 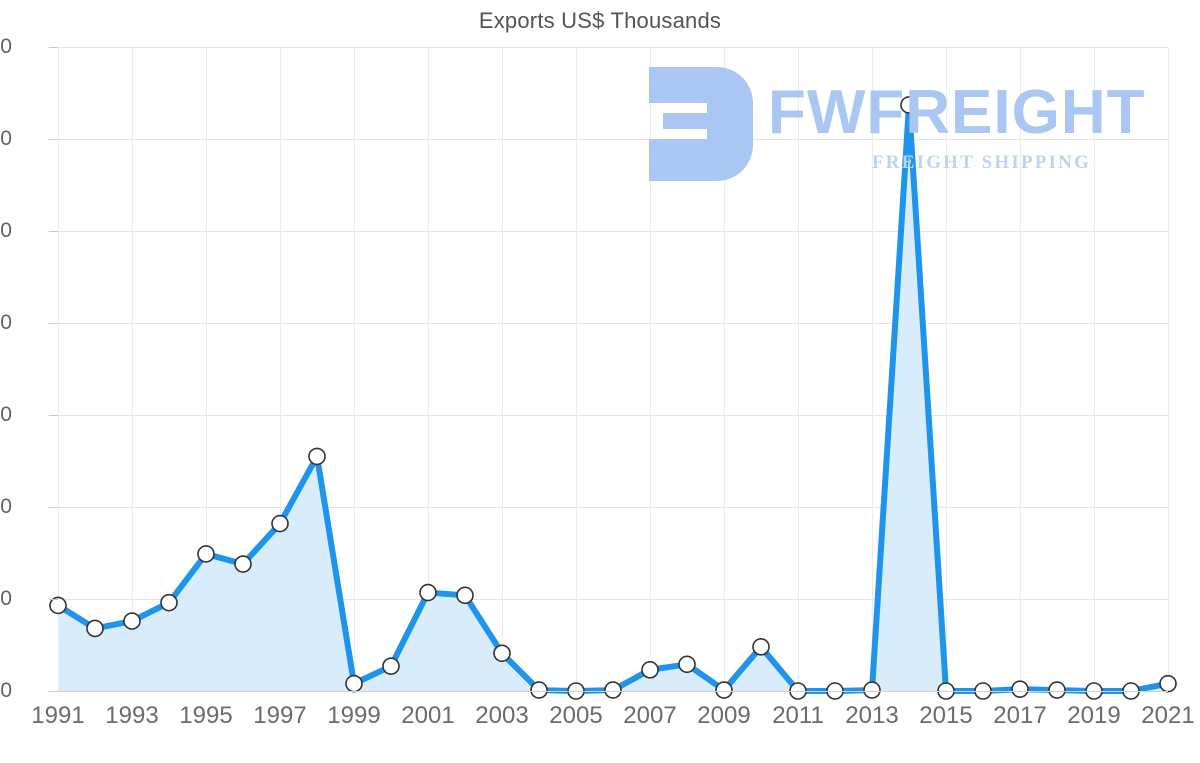 What do you see at coordinates (600, 20) in the screenshot?
I see `chart-title: Exports US$ Thousands` at bounding box center [600, 20].